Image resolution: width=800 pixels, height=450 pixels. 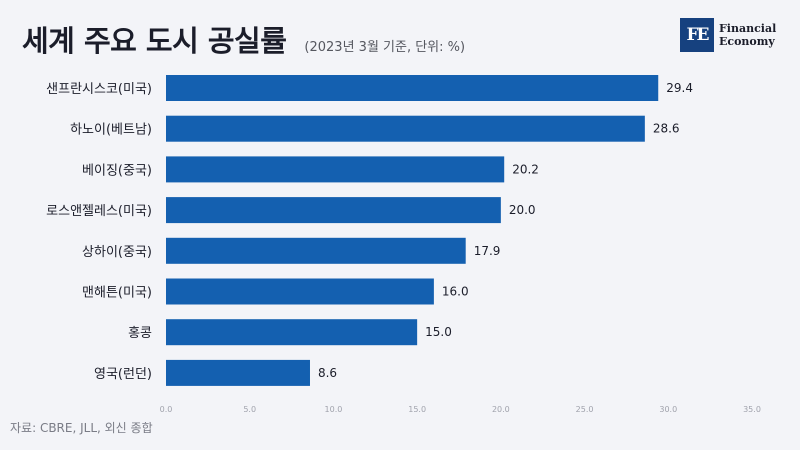 I want to click on value-label: 17.9, so click(x=487, y=251).